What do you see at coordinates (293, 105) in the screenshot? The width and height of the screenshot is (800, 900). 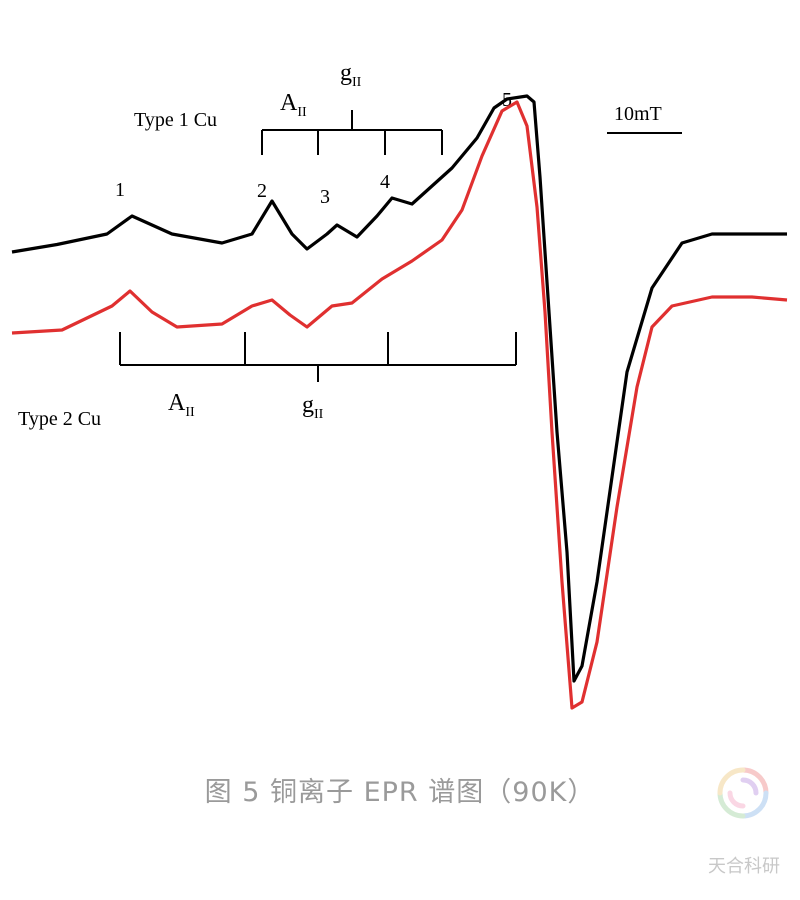 I see `type1-A-label: AII` at bounding box center [293, 105].